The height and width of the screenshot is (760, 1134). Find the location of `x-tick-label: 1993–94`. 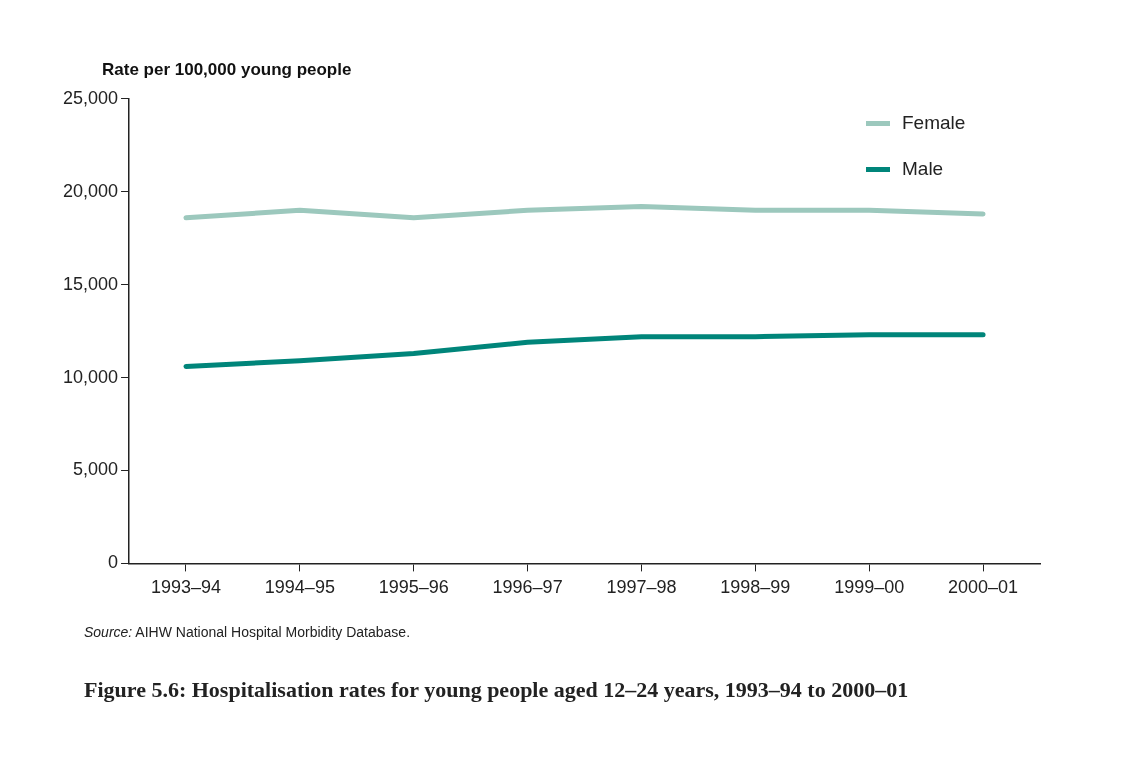

x-tick-label: 1993–94 is located at coordinates (186, 587).